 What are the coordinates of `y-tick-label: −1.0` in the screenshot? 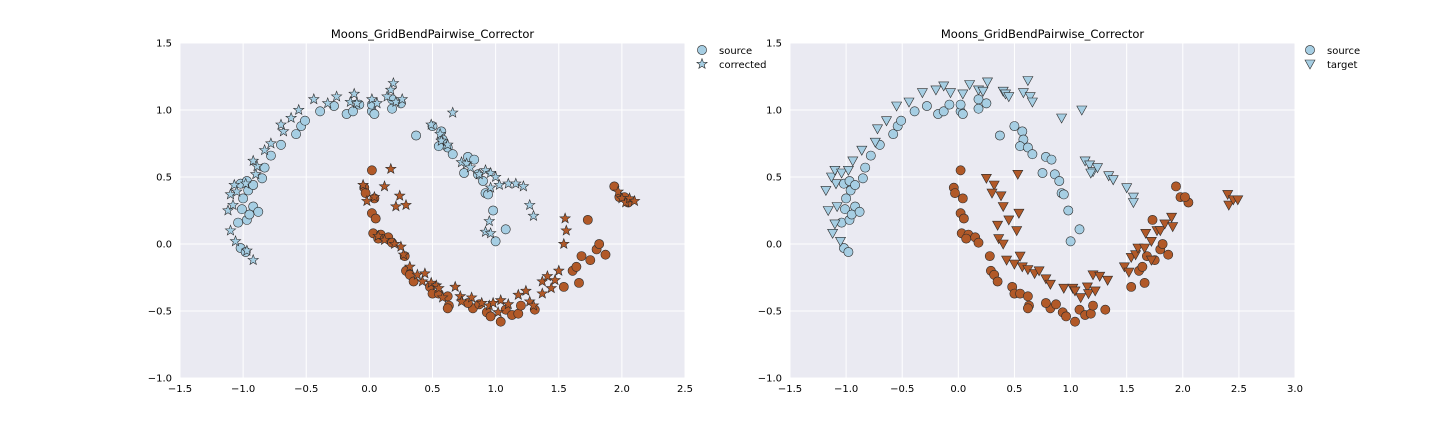 It's located at (770, 379).